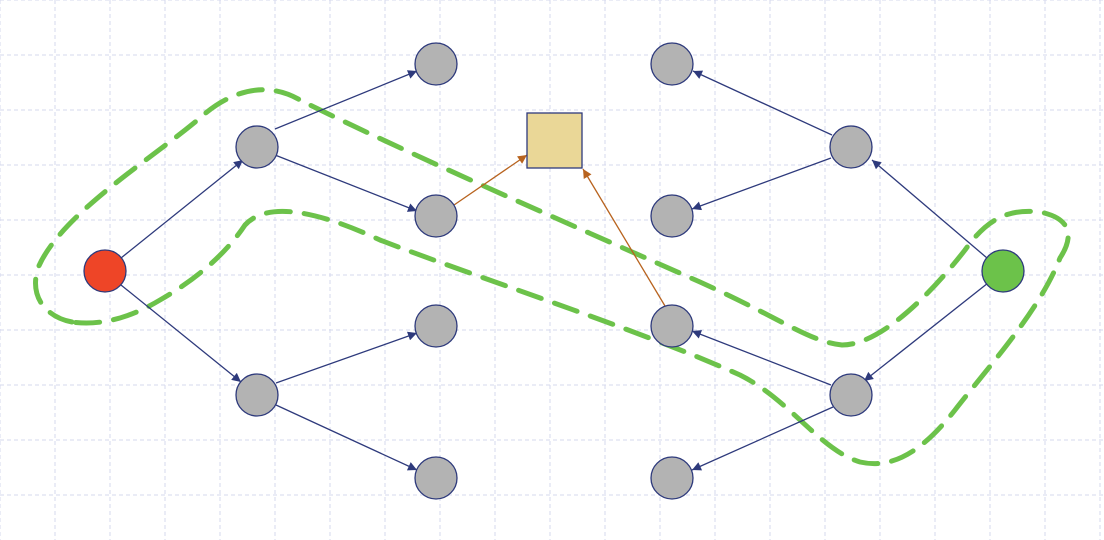 The width and height of the screenshot is (1104, 540). I want to click on node-r-lower, so click(851, 395).